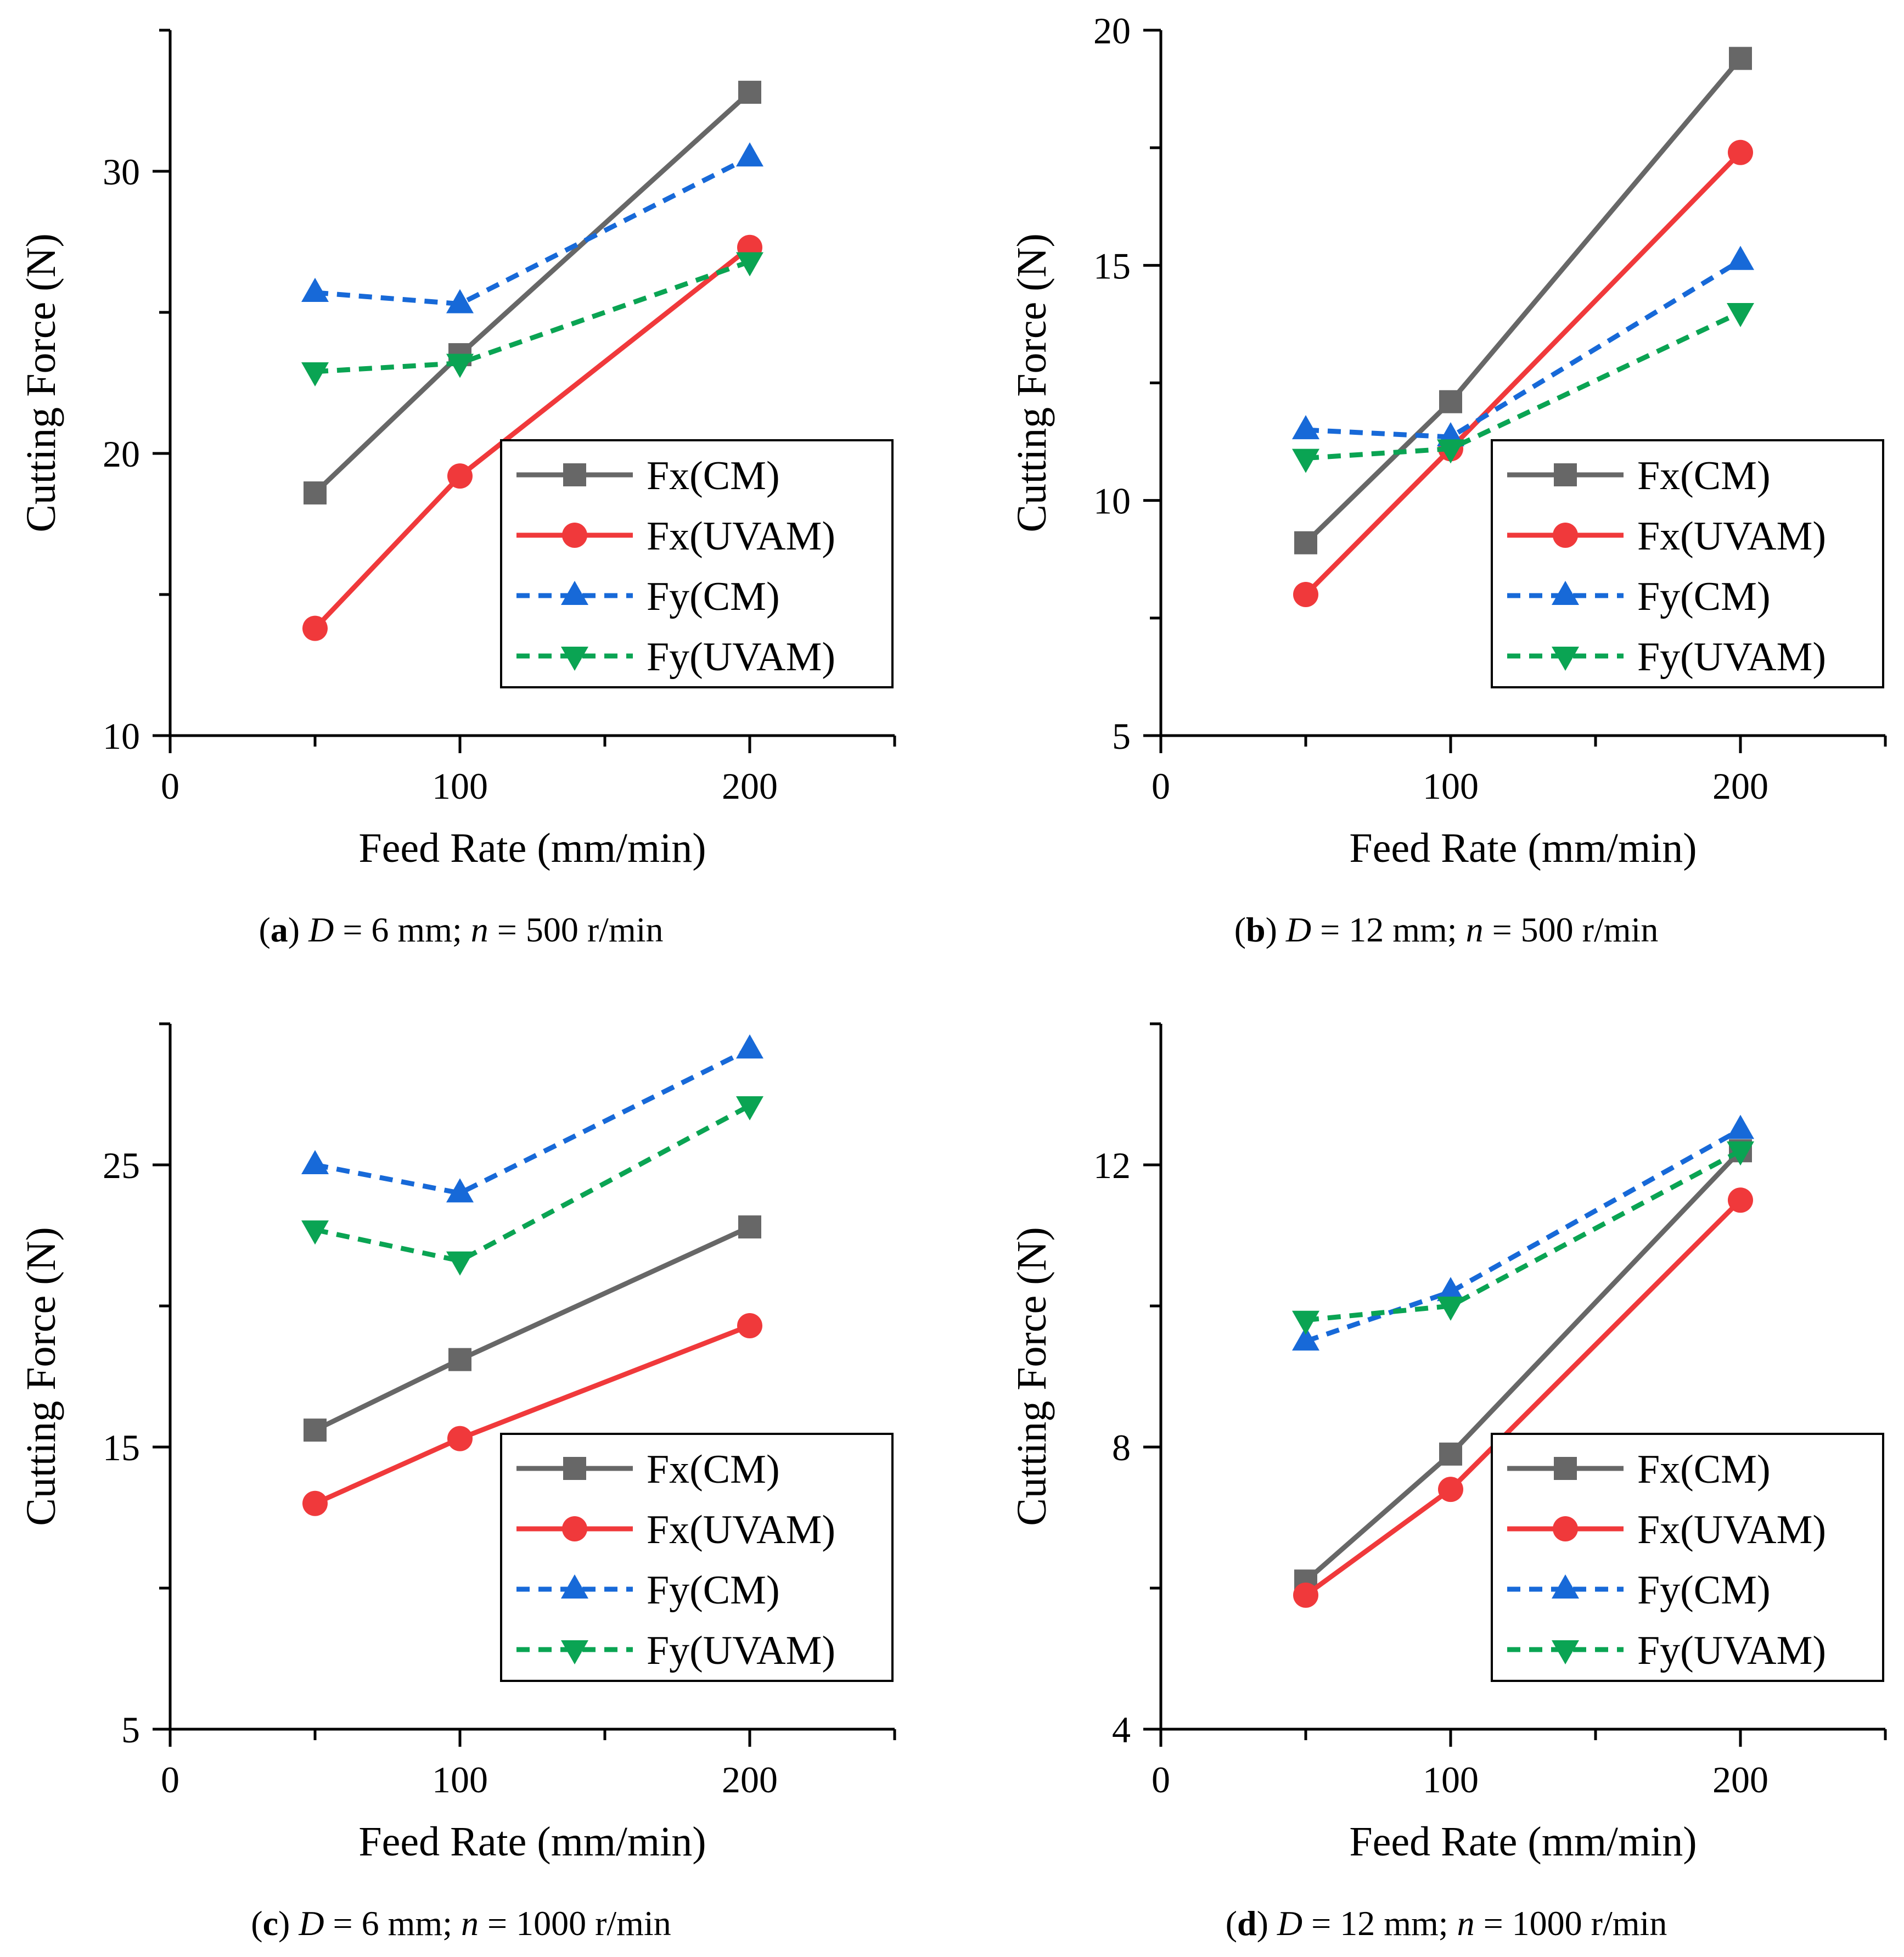 This screenshot has width=1904, height=1957. What do you see at coordinates (576, 929) in the screenshot?
I see `caption-part: = 500 r/min` at bounding box center [576, 929].